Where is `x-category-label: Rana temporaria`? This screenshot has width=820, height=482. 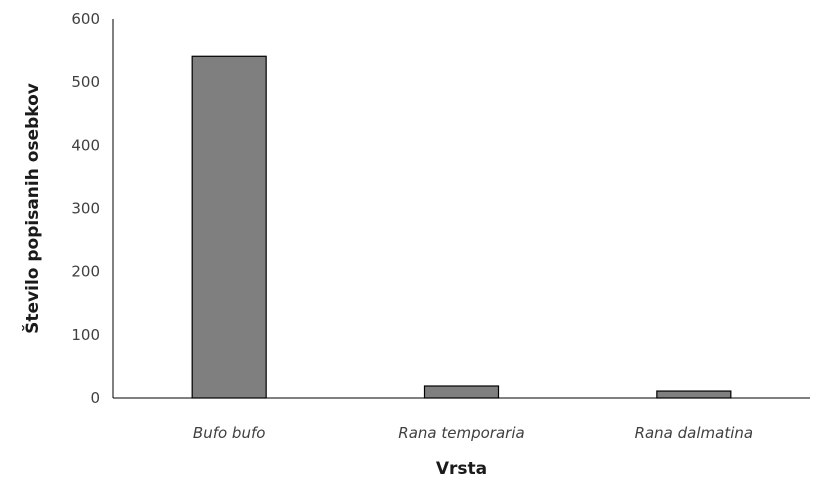
x-category-label: Rana temporaria is located at coordinates (461, 433).